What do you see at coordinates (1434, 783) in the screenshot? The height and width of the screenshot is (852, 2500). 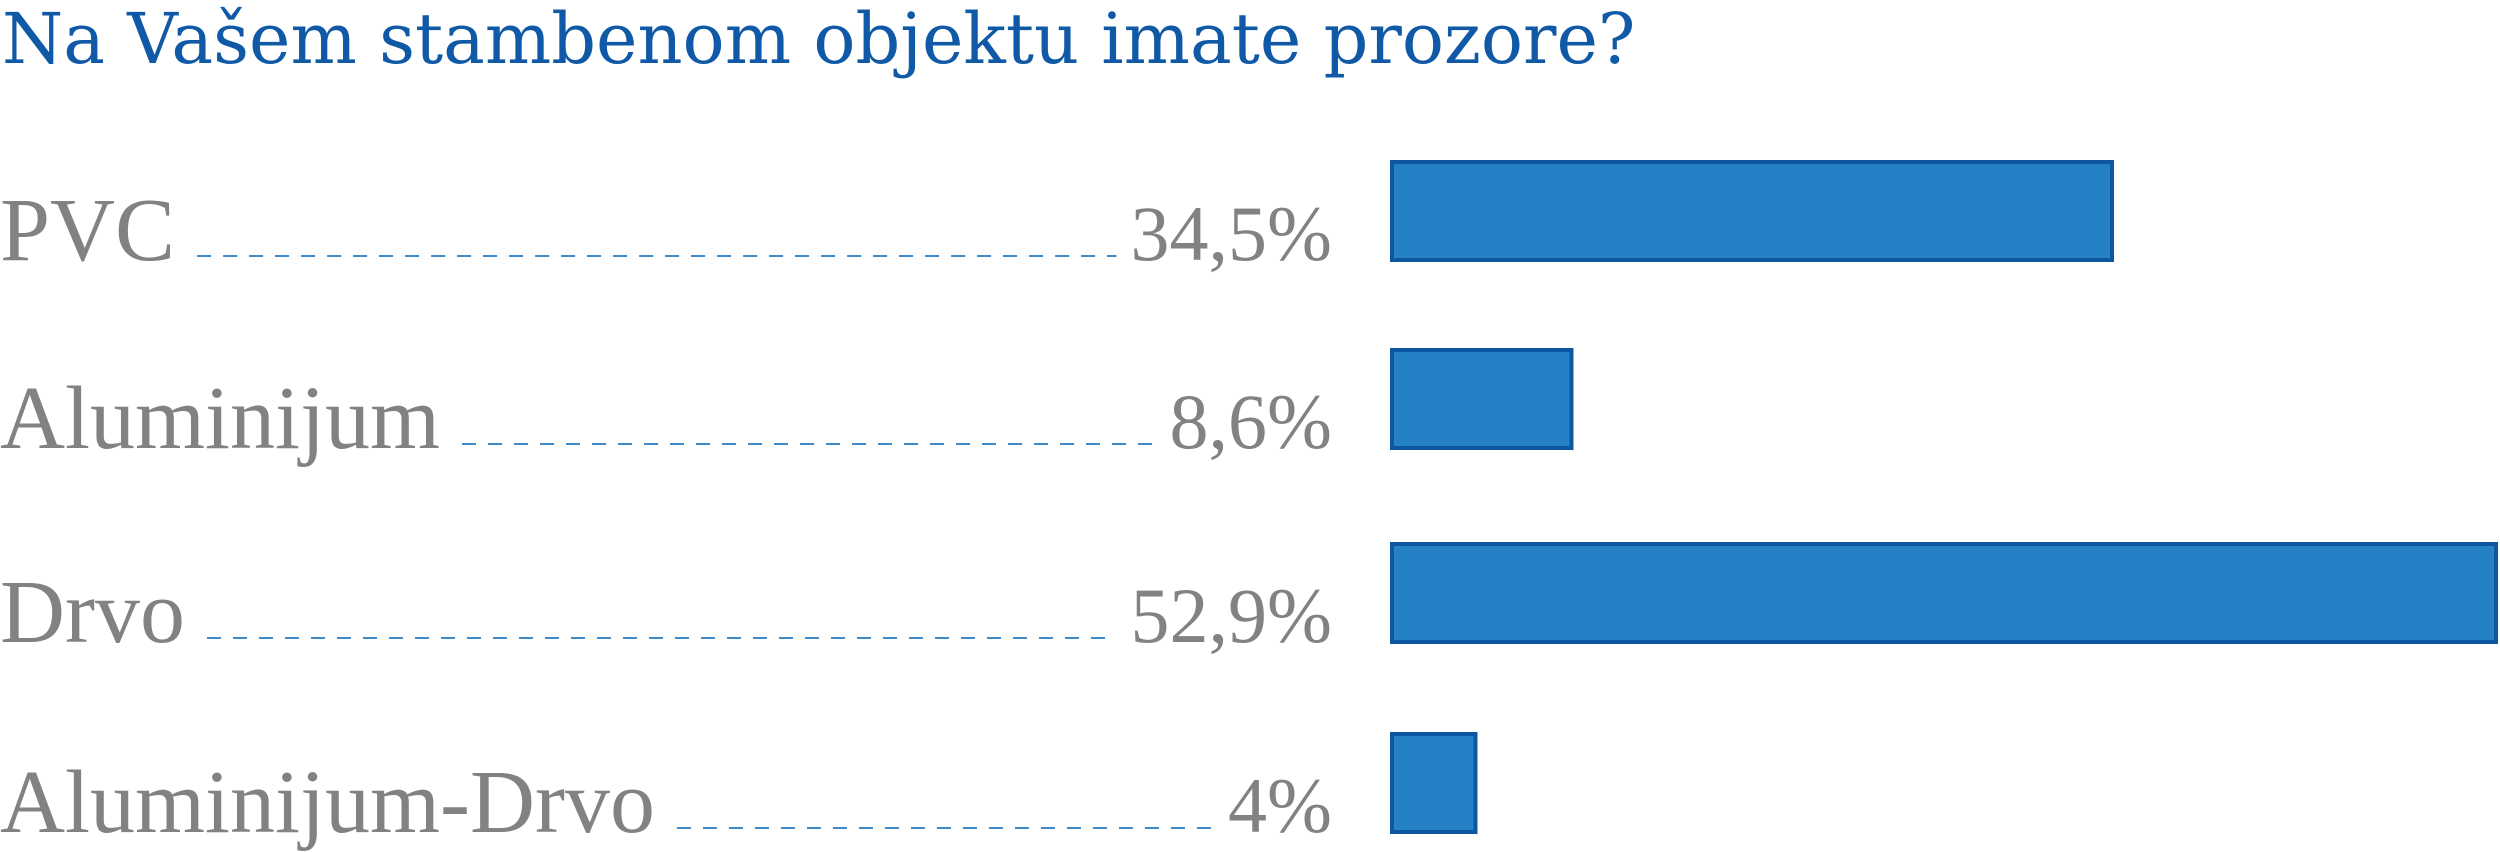 I see `bar-aluminijum-drvo` at bounding box center [1434, 783].